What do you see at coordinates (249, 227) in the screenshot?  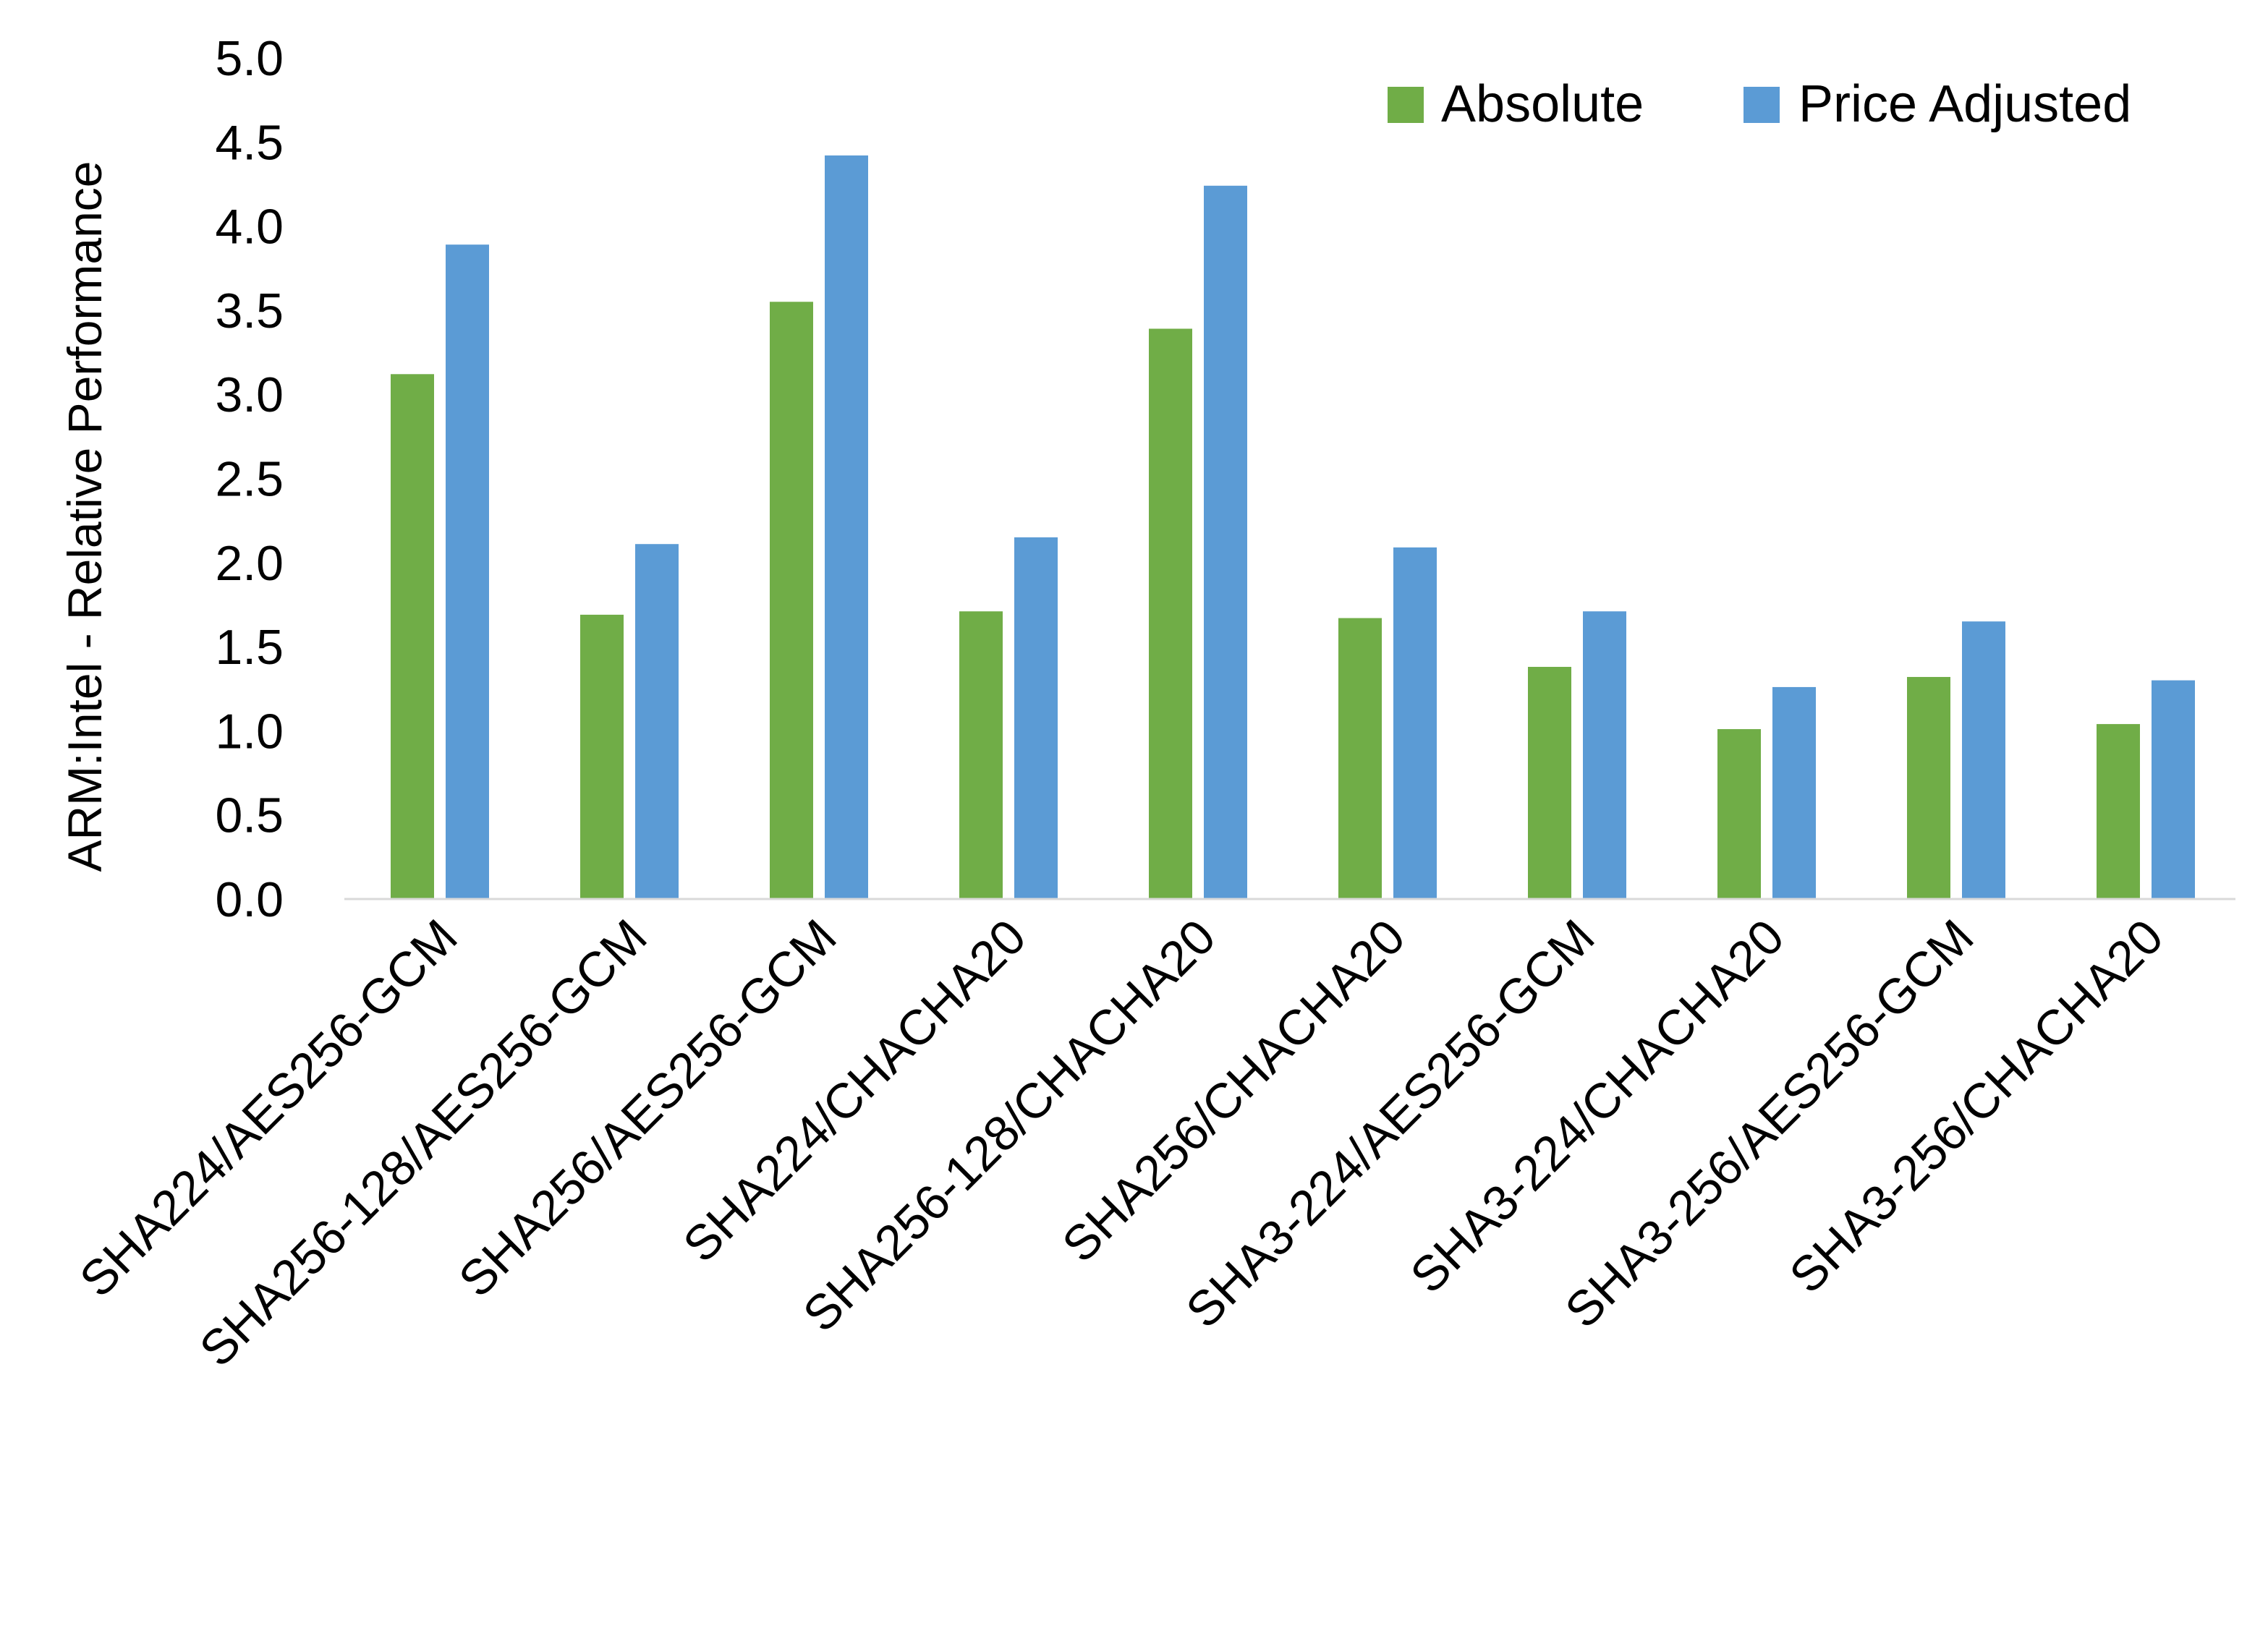 I see `y-tick-label: 4.0` at bounding box center [249, 227].